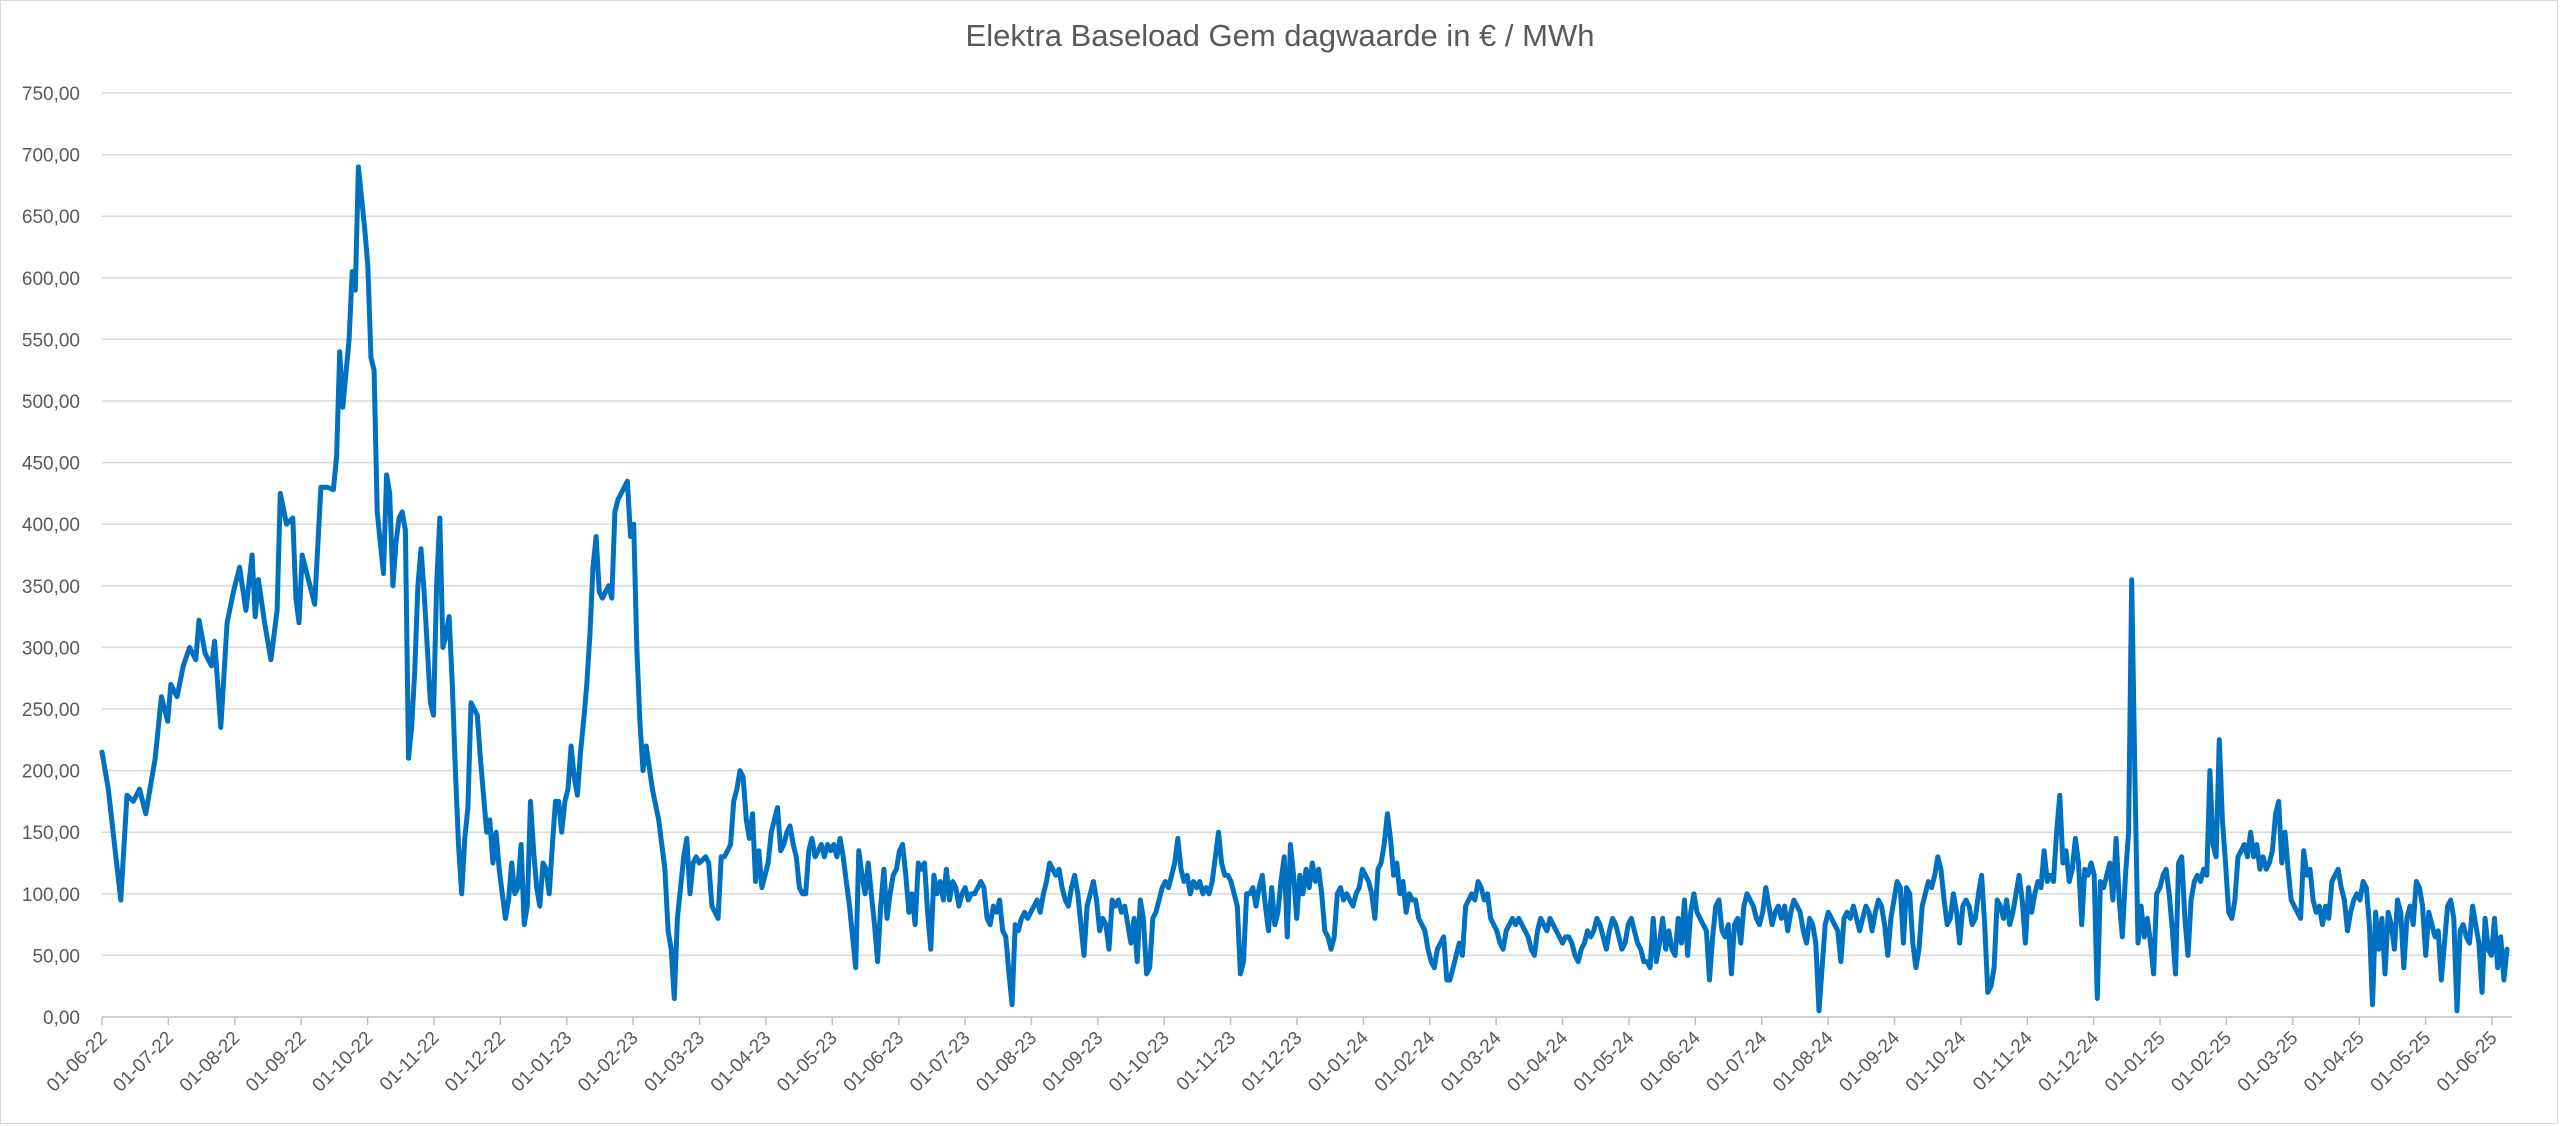 The height and width of the screenshot is (1126, 2560). Describe the element at coordinates (2334, 1062) in the screenshot. I see `x-tick-label: 01-04-25` at that location.